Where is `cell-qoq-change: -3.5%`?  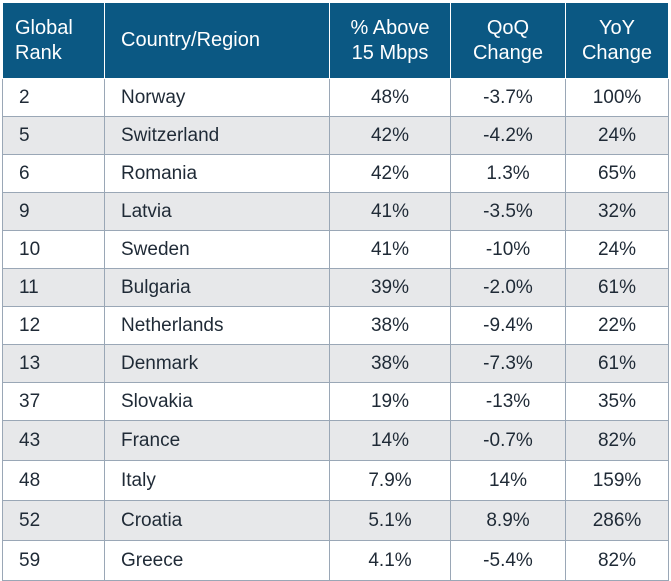 cell-qoq-change: -3.5% is located at coordinates (508, 211).